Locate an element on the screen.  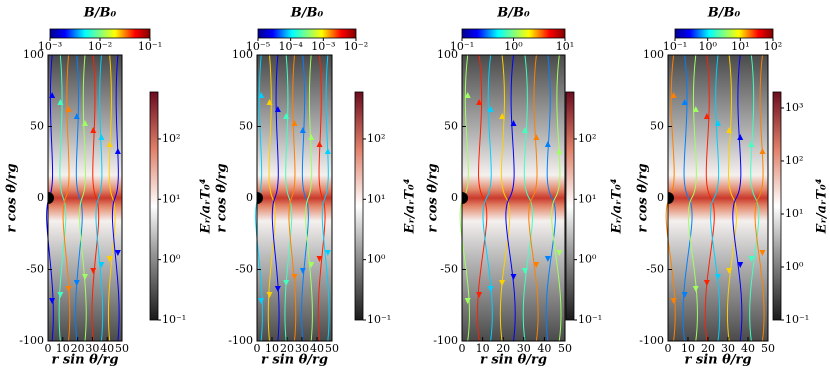
x-tick-label: 30 is located at coordinates (728, 348).